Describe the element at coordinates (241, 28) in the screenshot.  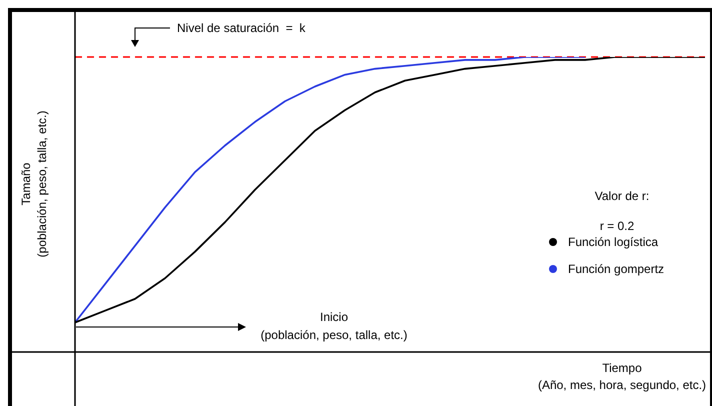
I see `text: Nivel de saturación = k` at that location.